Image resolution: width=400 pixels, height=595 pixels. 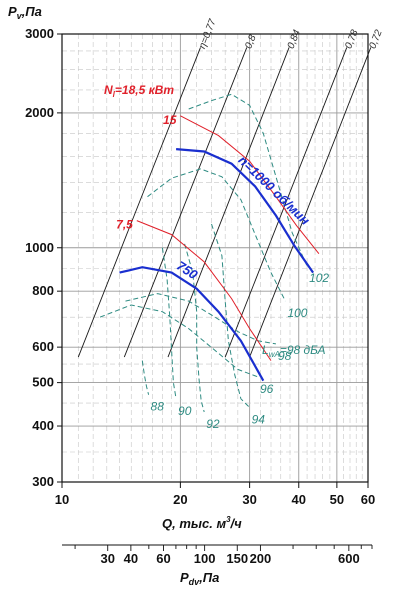 I want to click on x-tick-50: 50, so click(x=337, y=499).